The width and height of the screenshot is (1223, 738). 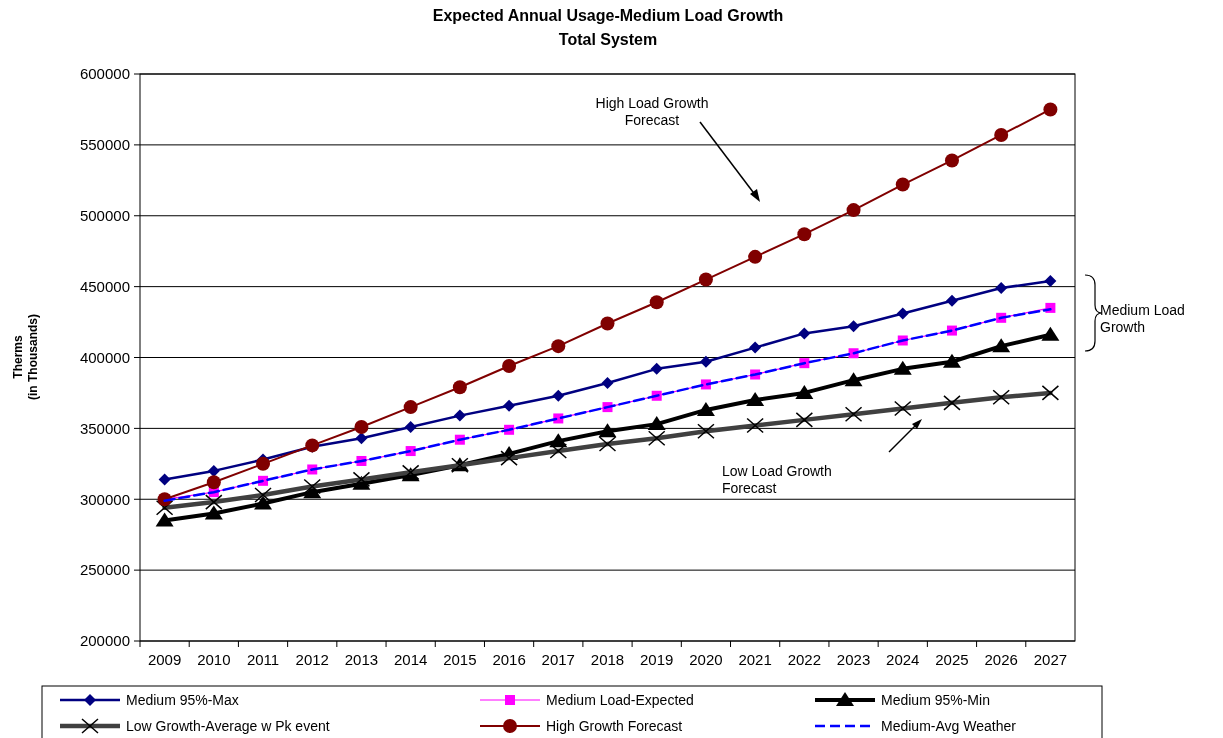 I want to click on y-tick-label: 200000, so click(x=104, y=641).